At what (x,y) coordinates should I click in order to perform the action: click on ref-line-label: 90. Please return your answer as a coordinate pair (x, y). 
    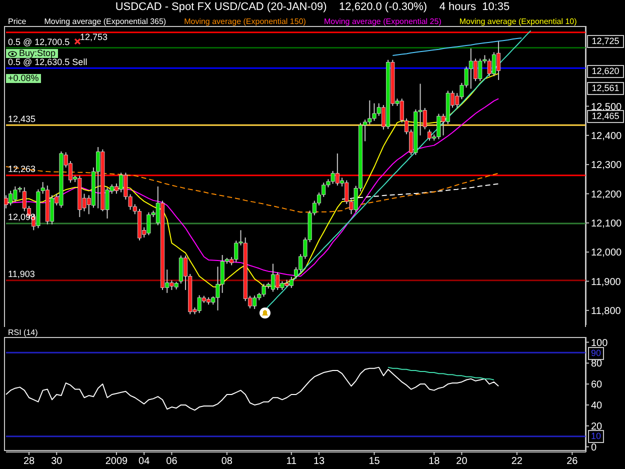
    Looking at the image, I should click on (596, 353).